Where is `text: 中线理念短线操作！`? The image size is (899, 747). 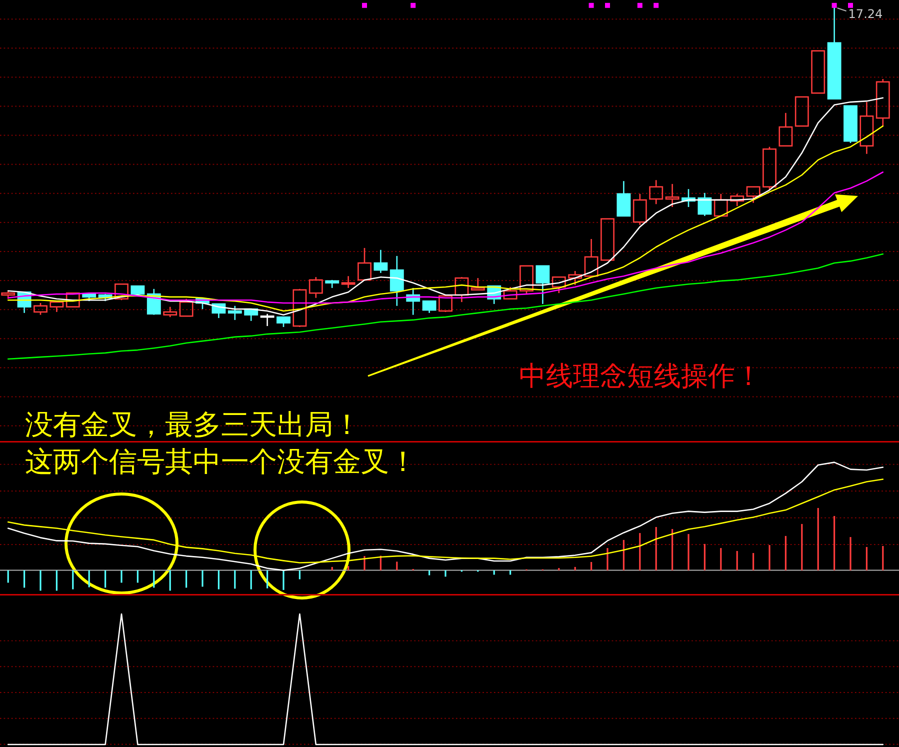 text: 中线理念短线操作！ is located at coordinates (640, 376).